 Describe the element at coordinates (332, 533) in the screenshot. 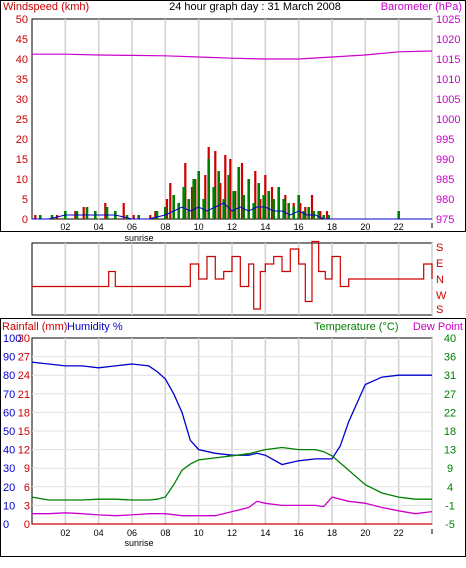

I see `bottom-x-tick-label: 18` at that location.